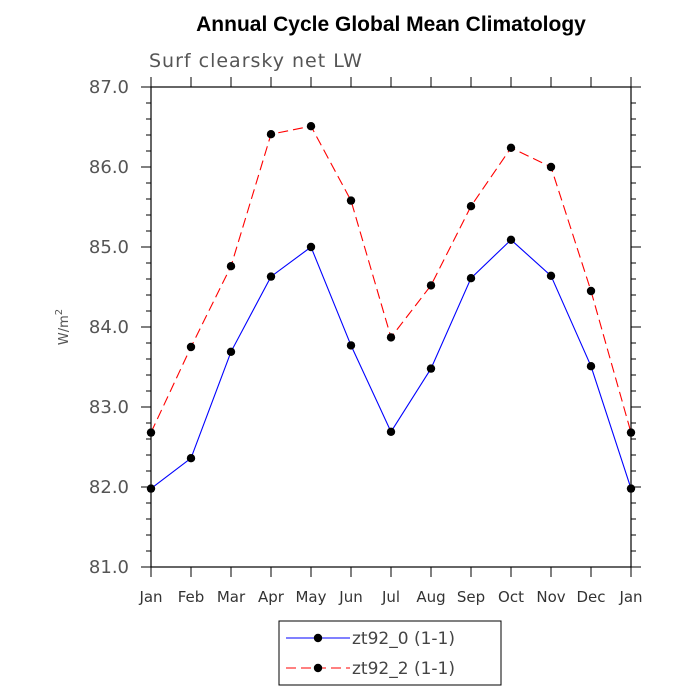 This screenshot has width=700, height=700. I want to click on x-tick-label: Oct, so click(511, 597).